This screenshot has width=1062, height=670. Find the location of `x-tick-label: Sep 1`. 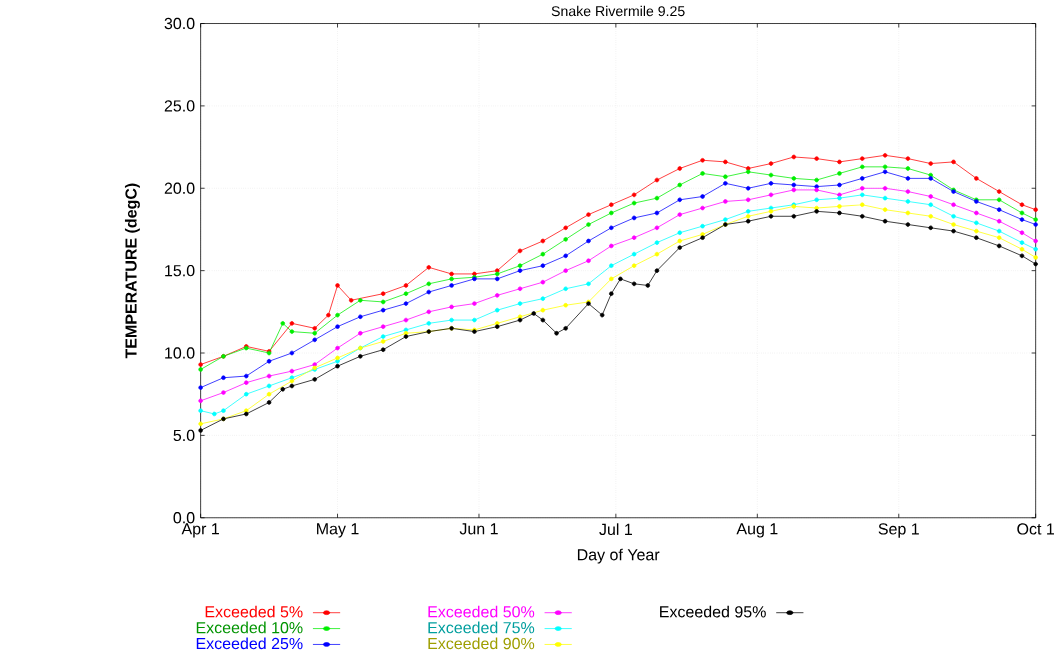

x-tick-label: Sep 1 is located at coordinates (898, 530).